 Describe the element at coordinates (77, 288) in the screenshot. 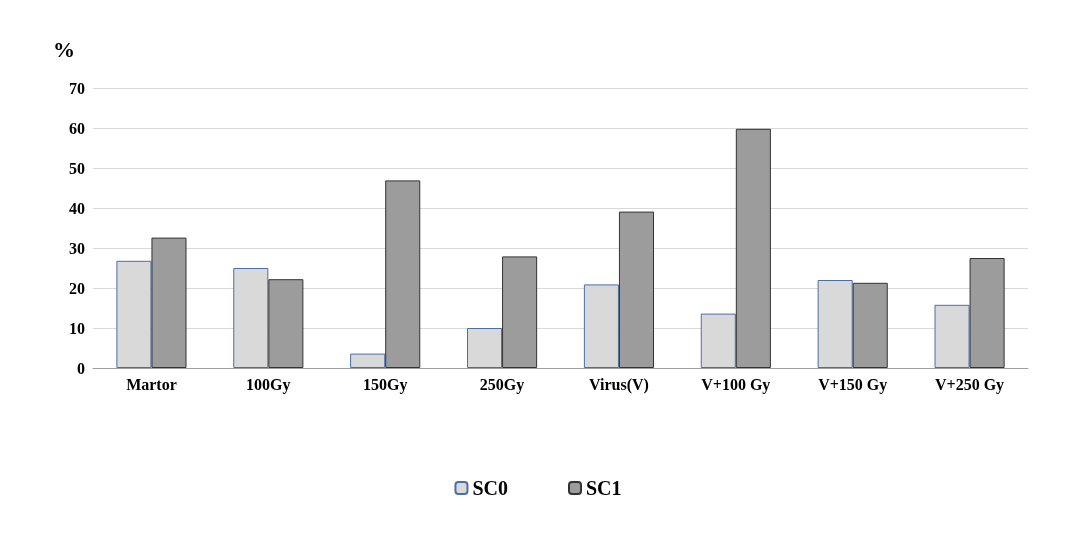

I see `y-tick-label: 20` at that location.